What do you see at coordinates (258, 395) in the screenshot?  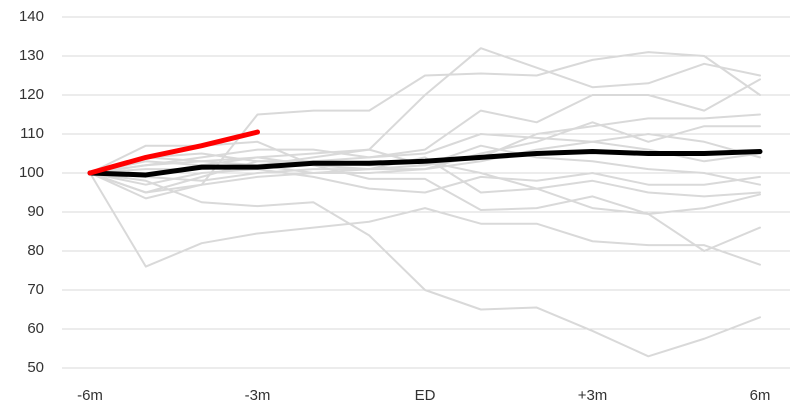 I see `x-tick-label: -3m` at bounding box center [258, 395].